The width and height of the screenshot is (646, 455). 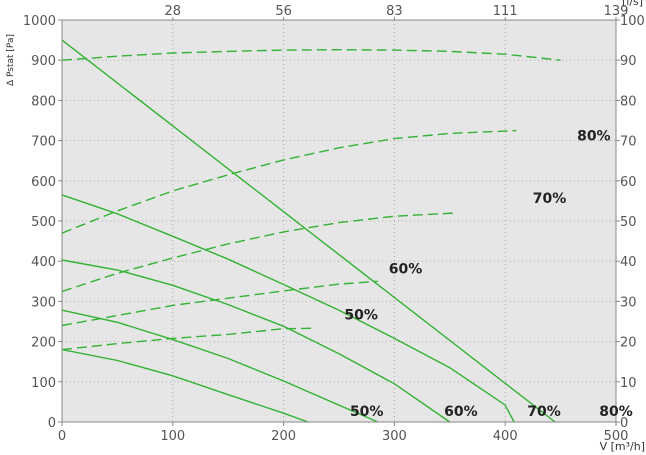 I want to click on pressure-curve-60pct, so click(x=220, y=366).